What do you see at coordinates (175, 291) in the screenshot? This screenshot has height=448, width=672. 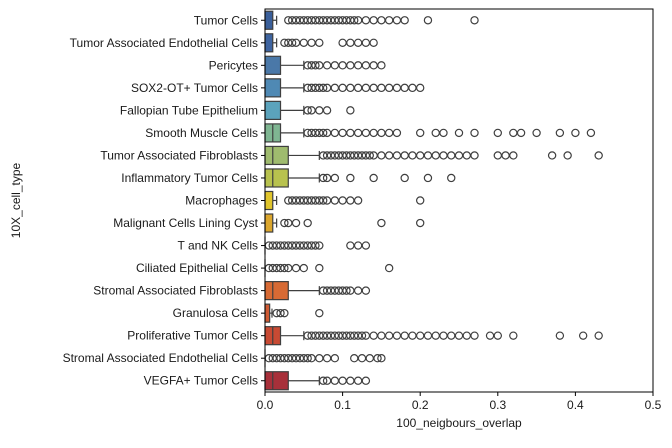 I see `y-tick-label: Stromal Associated Fibroblasts` at bounding box center [175, 291].